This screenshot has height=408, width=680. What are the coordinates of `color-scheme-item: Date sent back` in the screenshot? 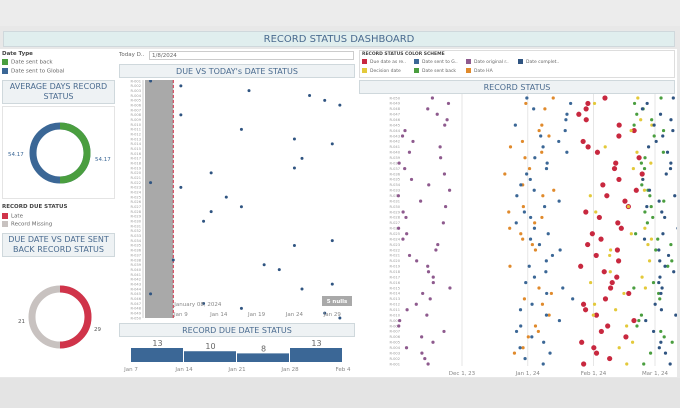 It's located at (435, 71).